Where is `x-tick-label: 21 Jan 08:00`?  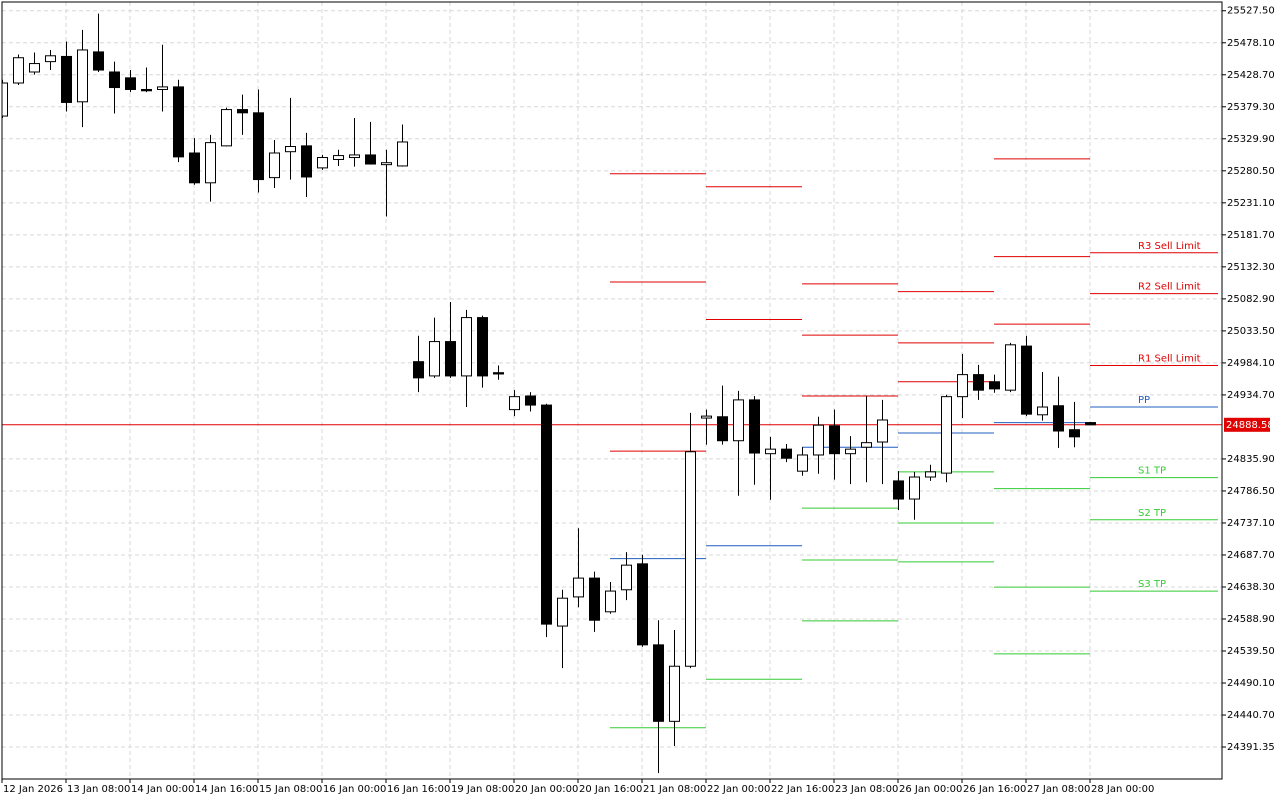 x-tick-label: 21 Jan 08:00 is located at coordinates (674, 789).